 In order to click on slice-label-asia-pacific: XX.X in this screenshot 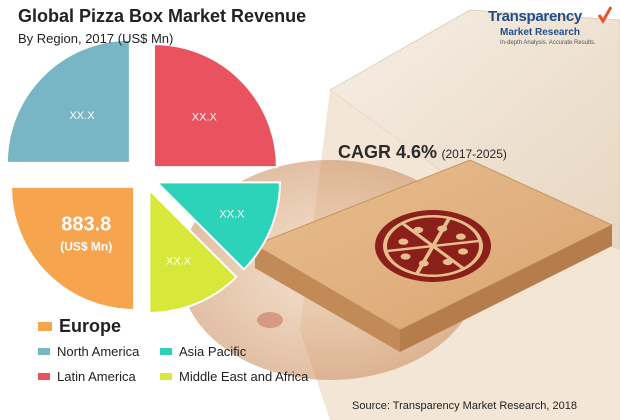, I will do `click(232, 214)`.